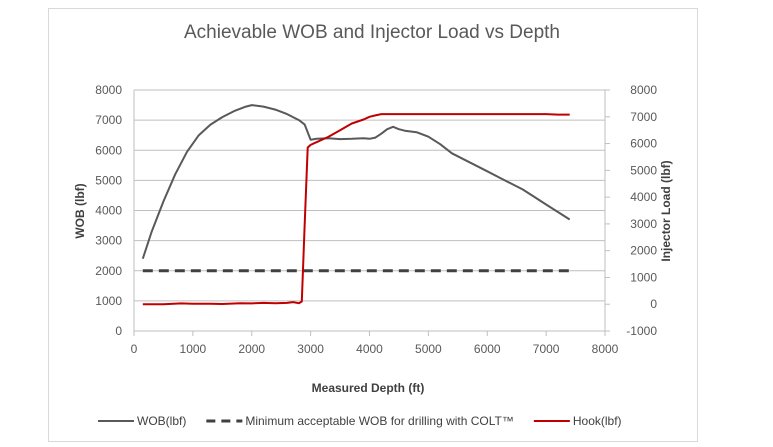 The image size is (773, 447). I want to click on y-tick-label: 2000, so click(108, 271).